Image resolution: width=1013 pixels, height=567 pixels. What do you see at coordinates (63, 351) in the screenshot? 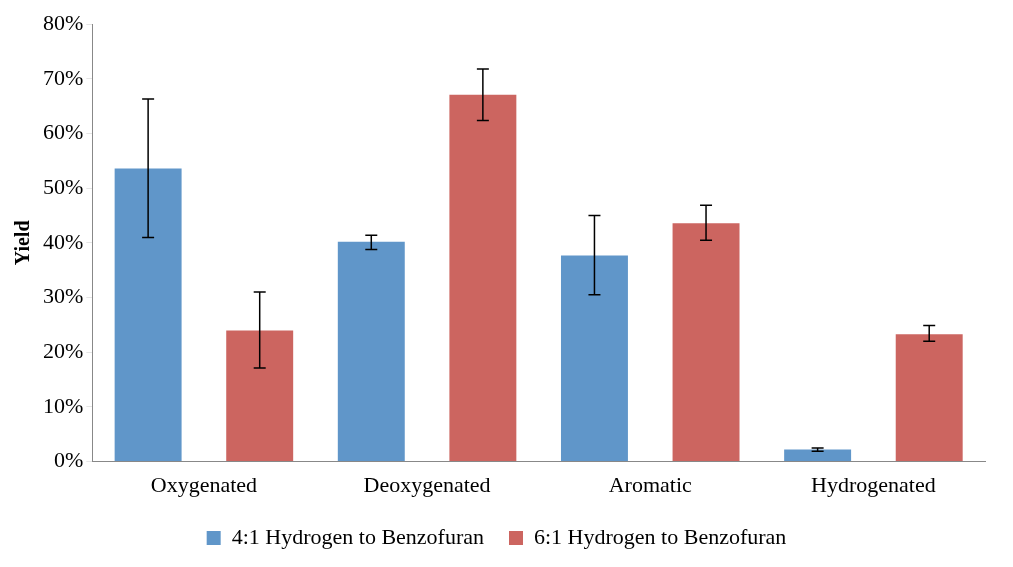
I see `y-tick-label: 20%` at bounding box center [63, 351].